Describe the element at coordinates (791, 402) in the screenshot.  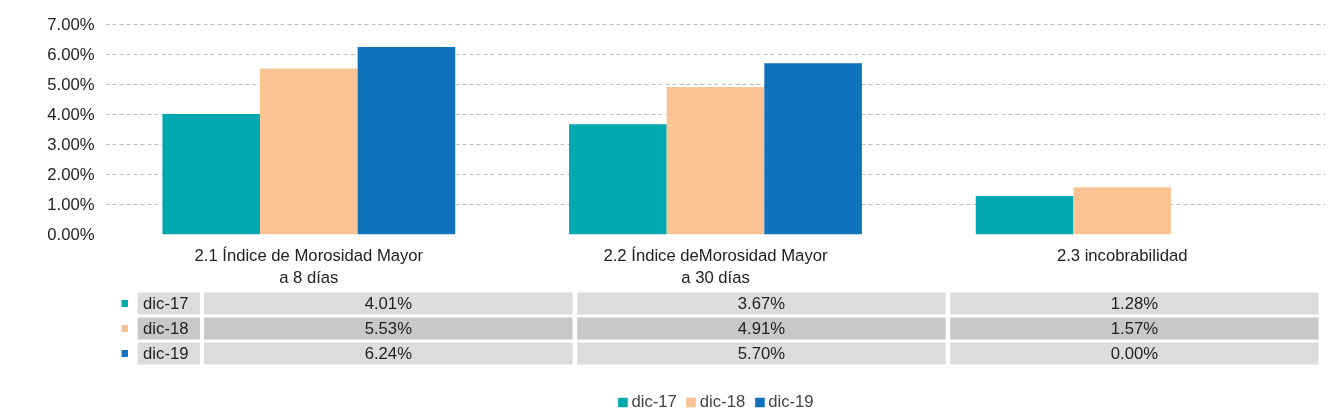
I see `legend-label: dic-19` at that location.